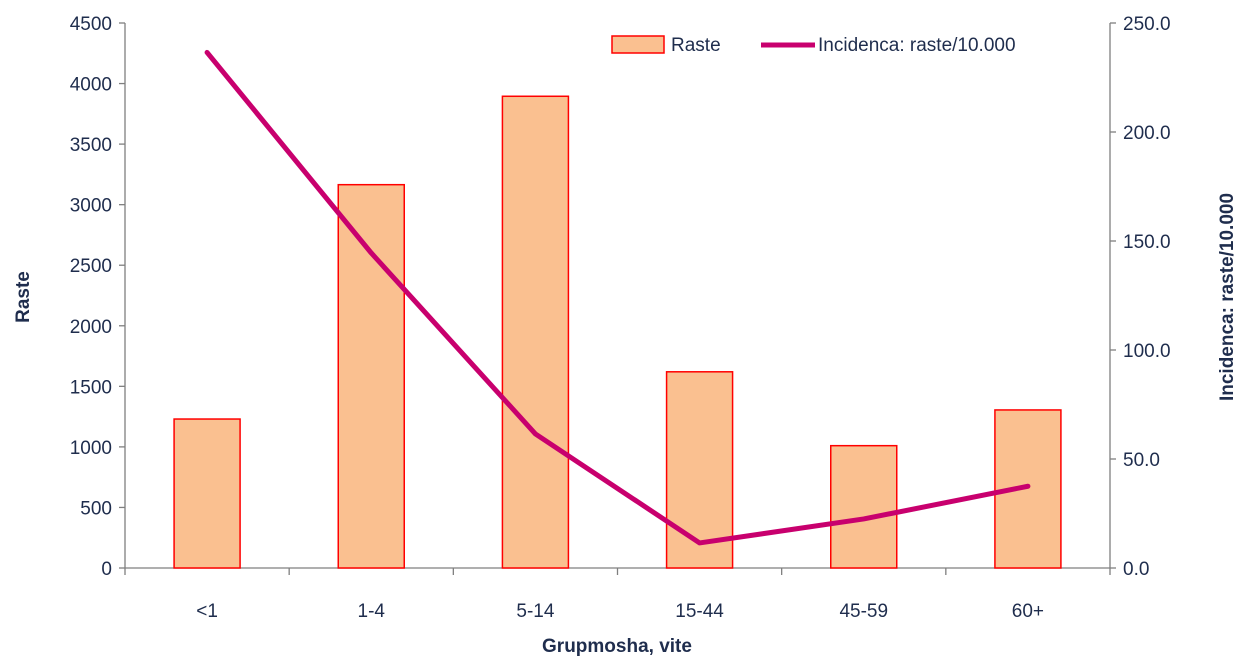 The image size is (1242, 662). I want to click on x-tick-label: 45-59, so click(863, 611).